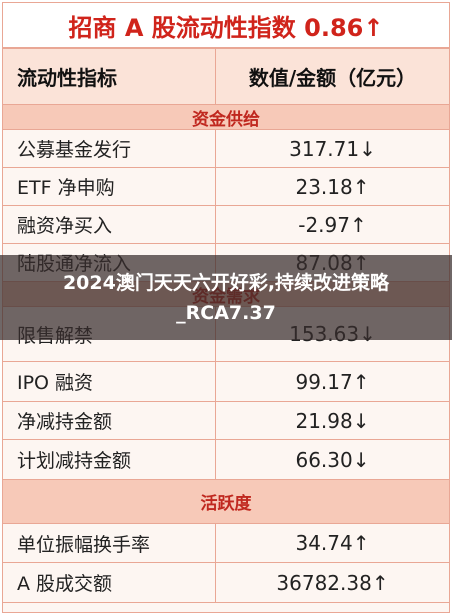 The image size is (452, 615). What do you see at coordinates (332, 187) in the screenshot?
I see `row-value: 23.18↑` at bounding box center [332, 187].